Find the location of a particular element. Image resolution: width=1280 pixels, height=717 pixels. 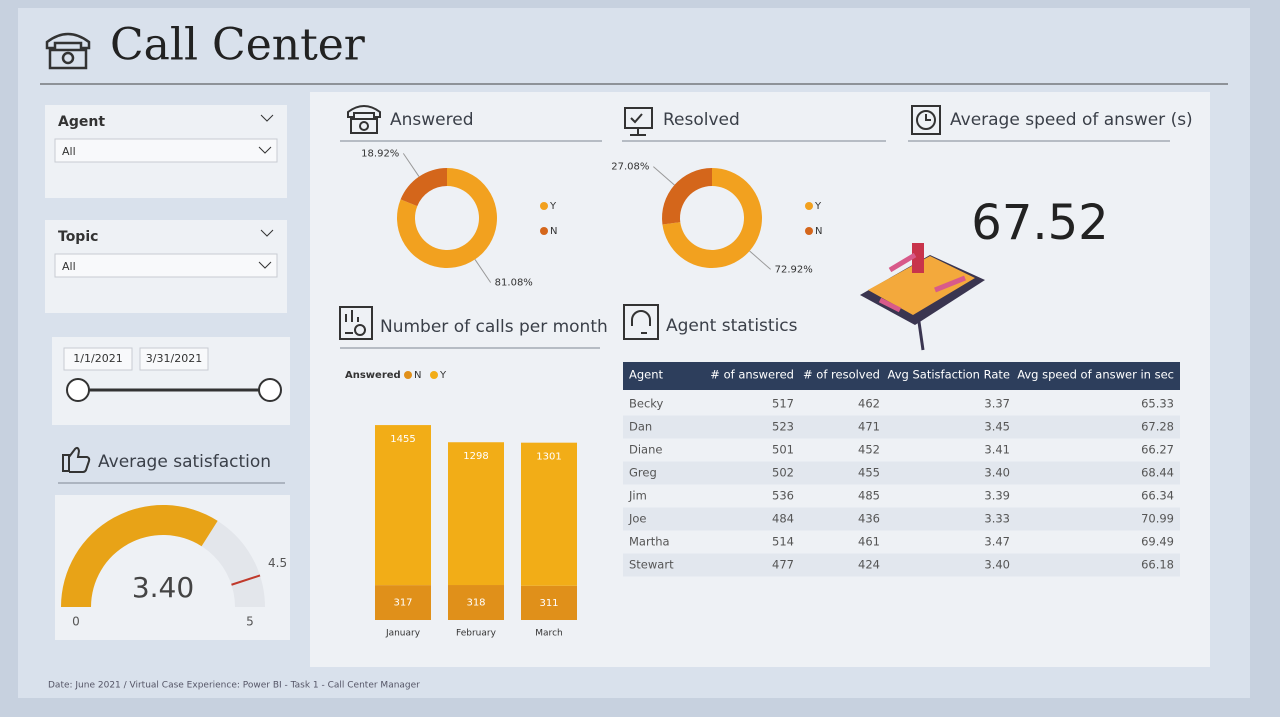

gauge-value-label: 3.40 is located at coordinates (163, 587).